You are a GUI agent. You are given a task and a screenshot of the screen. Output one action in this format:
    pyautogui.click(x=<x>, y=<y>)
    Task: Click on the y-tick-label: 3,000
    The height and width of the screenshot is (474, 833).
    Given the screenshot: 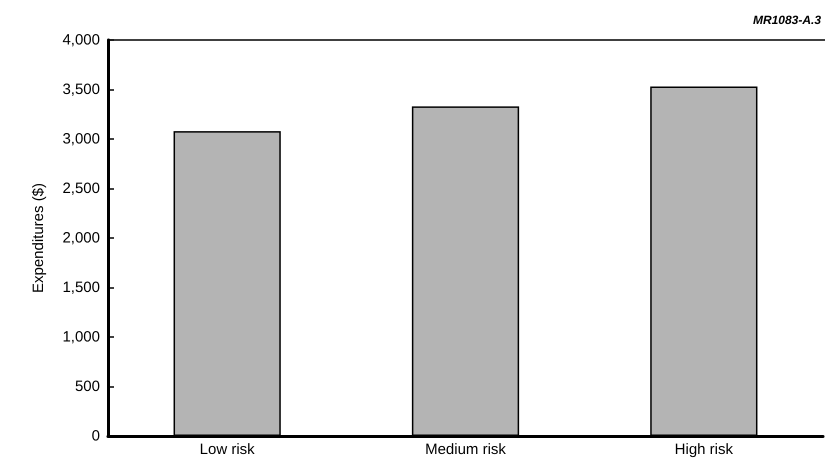 What is the action you would take?
    pyautogui.click(x=81, y=139)
    